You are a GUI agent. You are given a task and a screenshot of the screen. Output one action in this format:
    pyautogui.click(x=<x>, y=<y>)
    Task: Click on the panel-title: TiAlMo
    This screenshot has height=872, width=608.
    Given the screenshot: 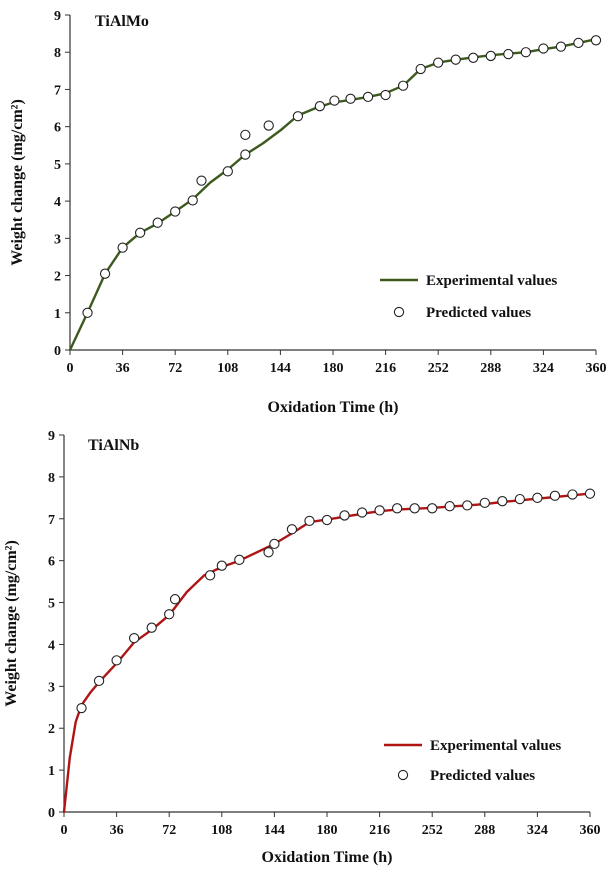 What is the action you would take?
    pyautogui.click(x=122, y=21)
    